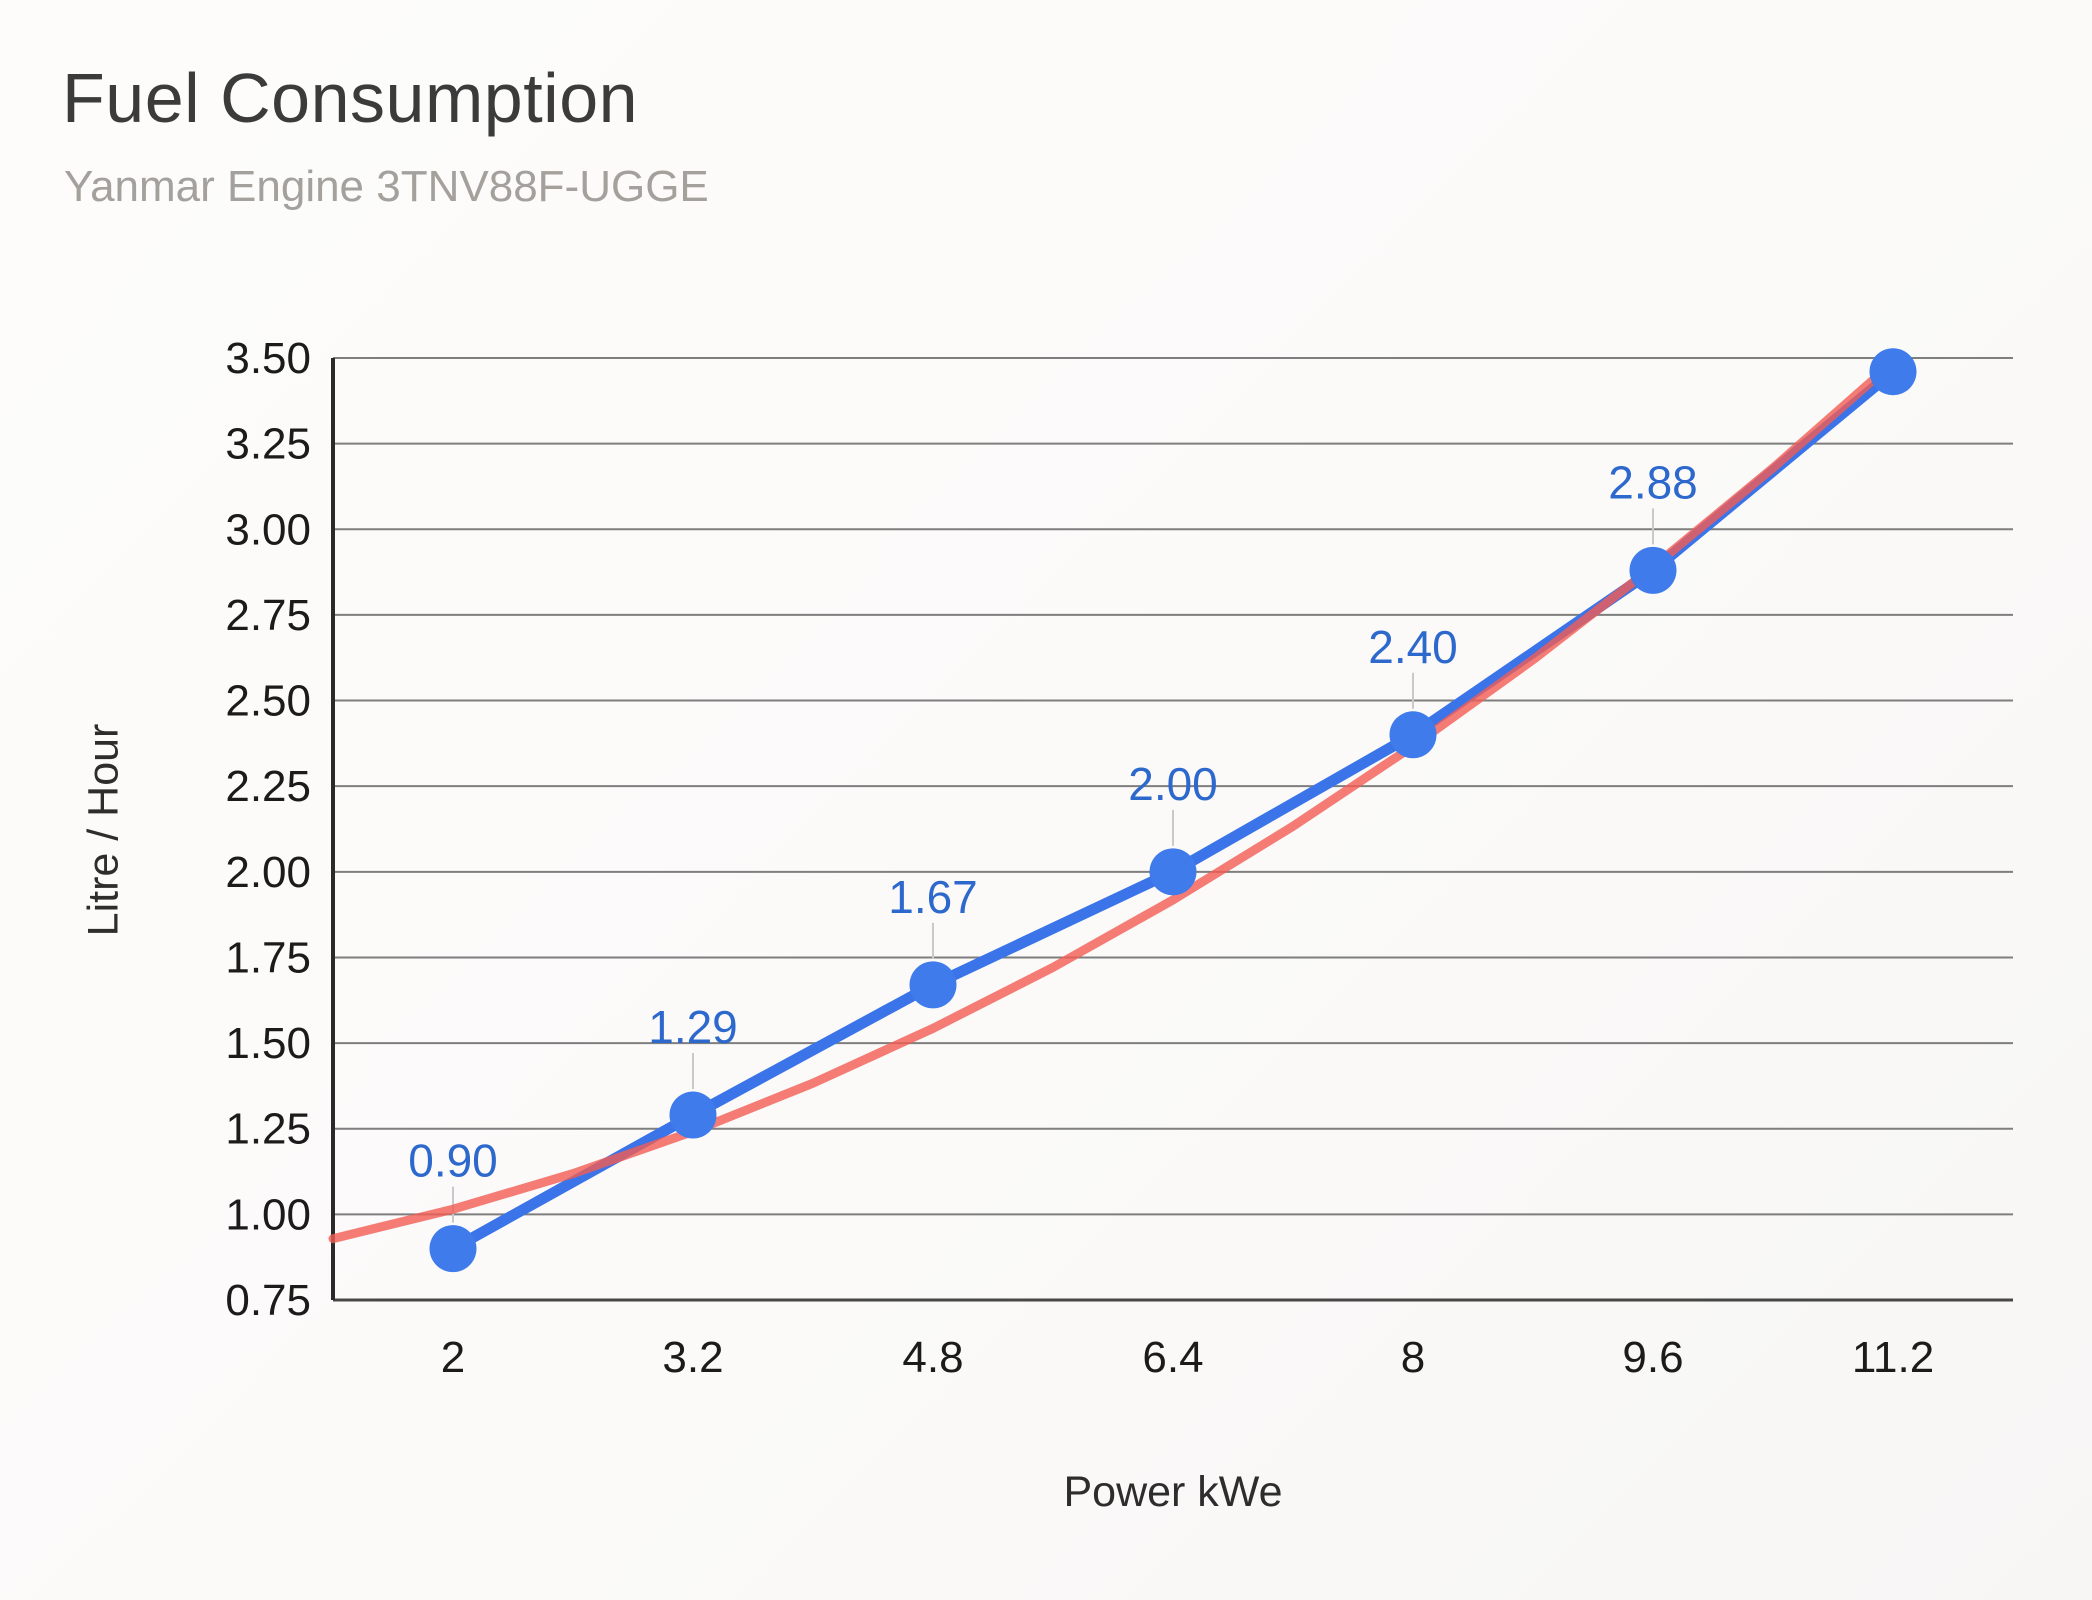 The width and height of the screenshot is (2092, 1600). What do you see at coordinates (1652, 1357) in the screenshot?
I see `x-tick-label: 9.6` at bounding box center [1652, 1357].